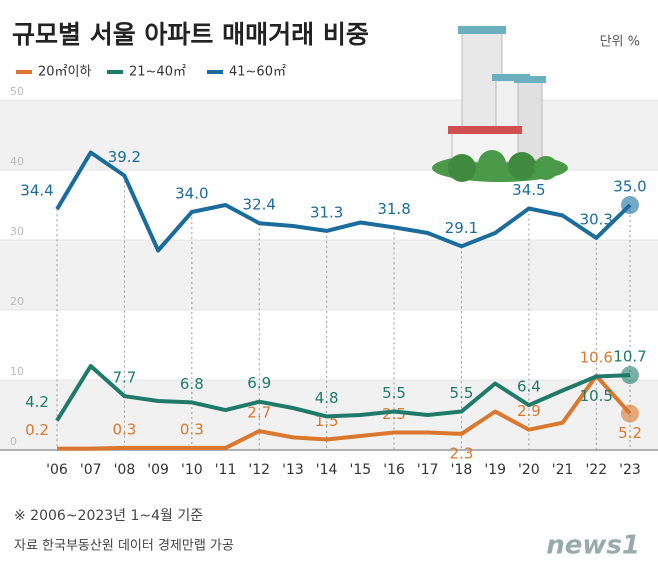 The image size is (658, 576). Describe the element at coordinates (327, 470) in the screenshot. I see `x-tick-label: '14` at that location.